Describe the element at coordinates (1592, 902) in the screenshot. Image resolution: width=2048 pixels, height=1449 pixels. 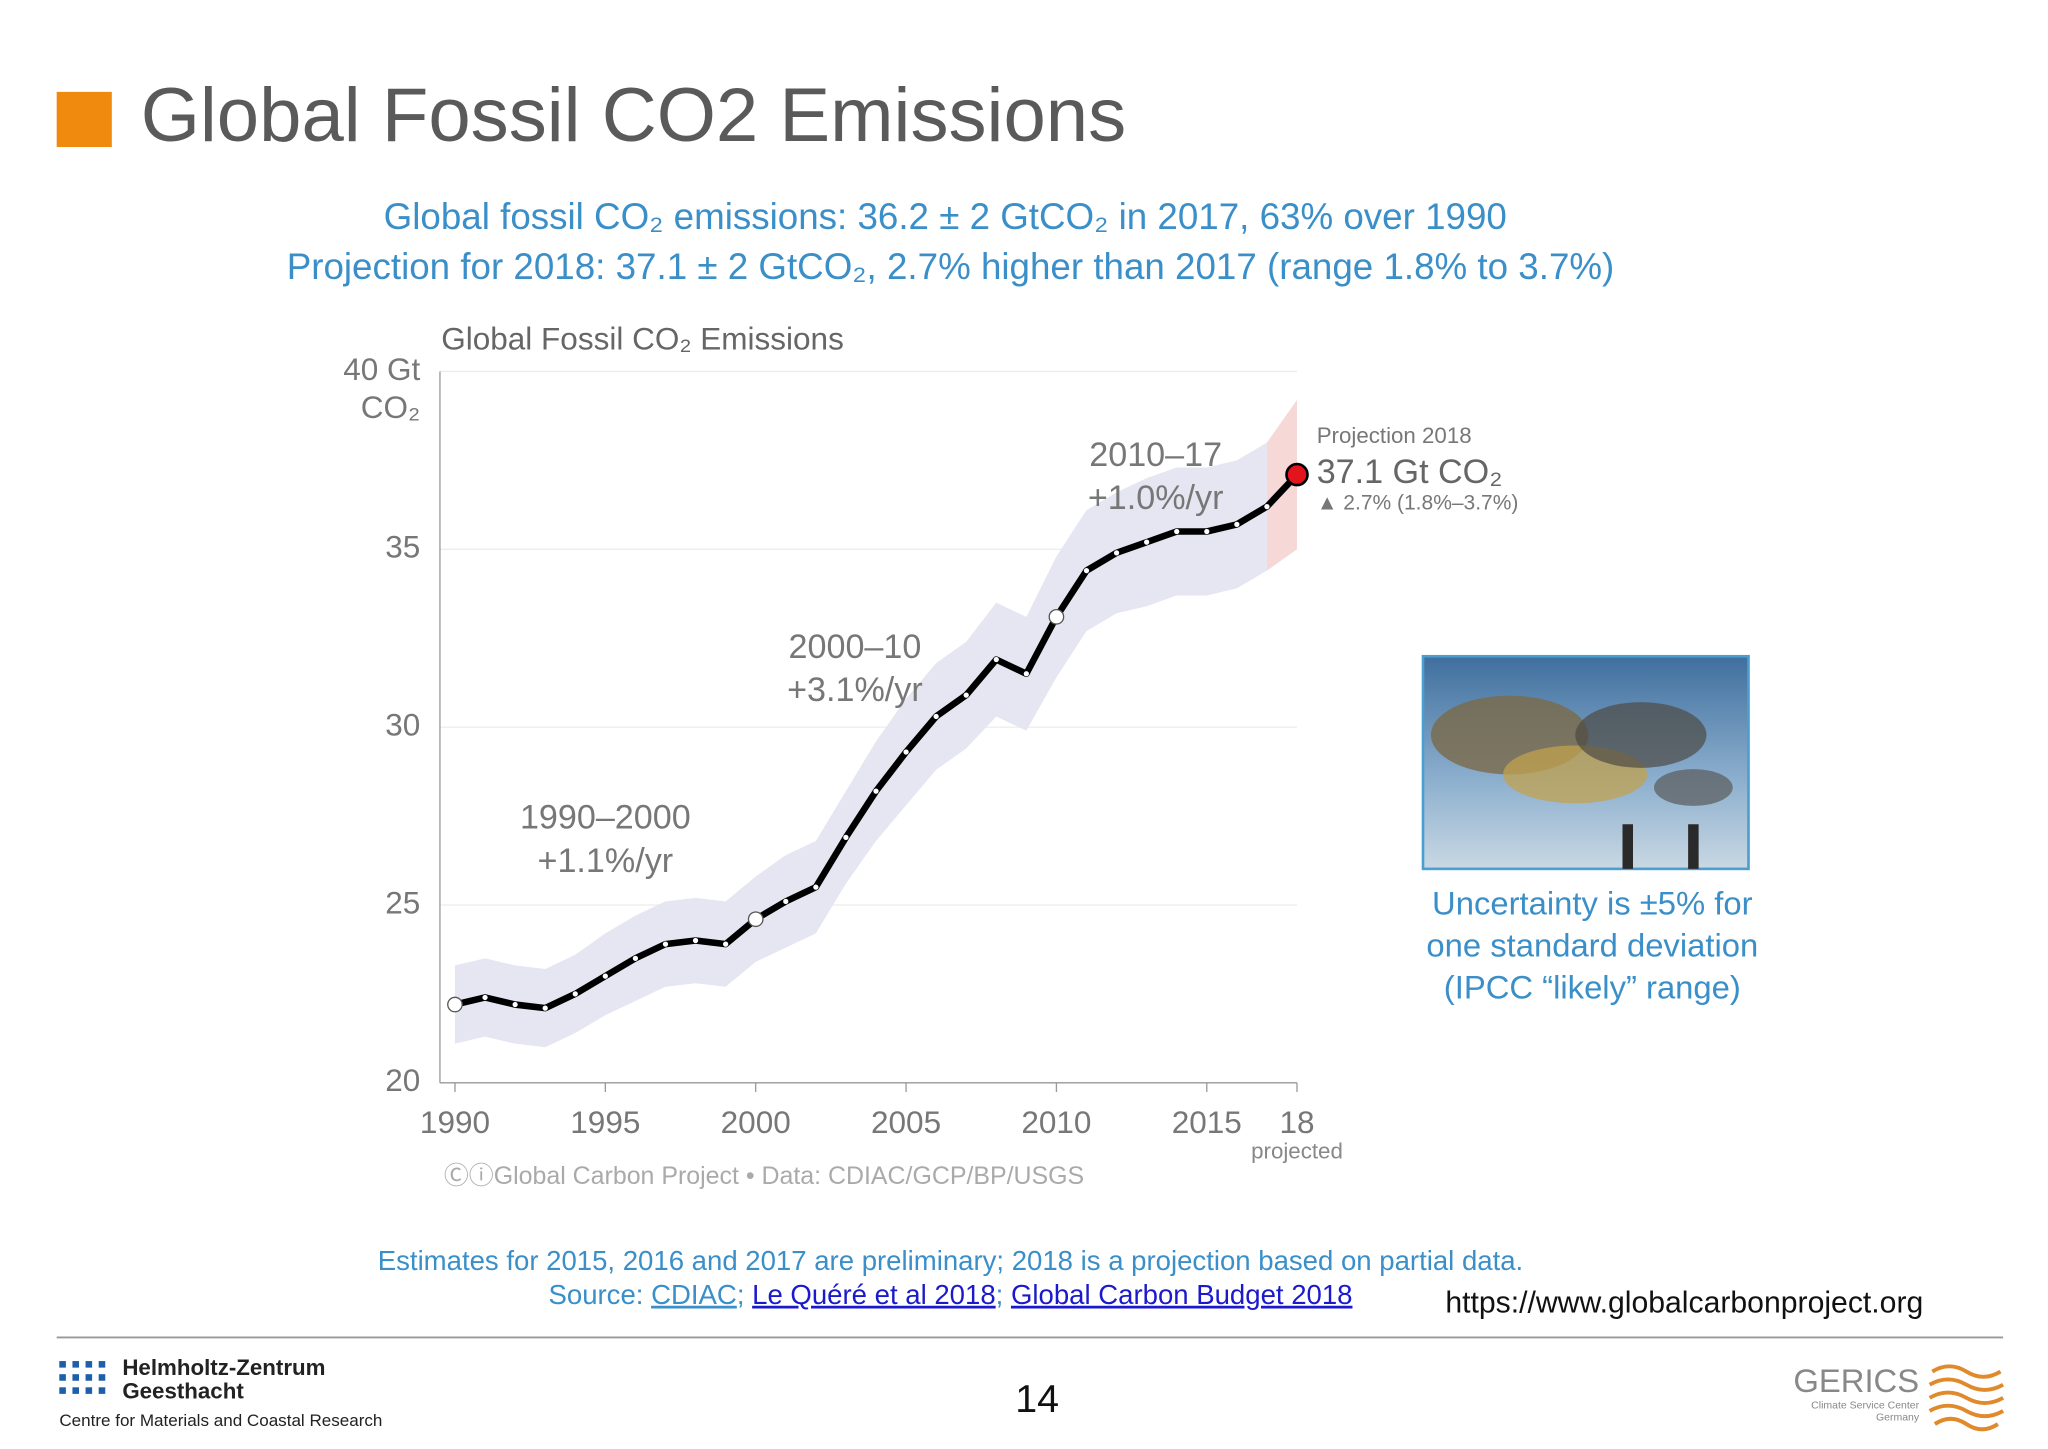
I see `caption: Uncertainty is ±5% for` at that location.